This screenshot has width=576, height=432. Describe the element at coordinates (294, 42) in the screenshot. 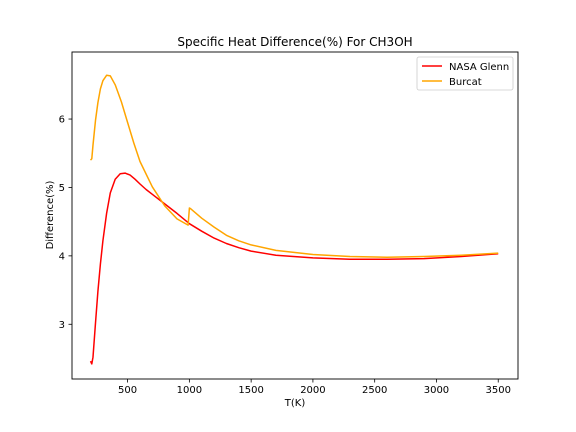

I see `chart-title: Specific Heat Difference(%) For CH3OH` at that location.